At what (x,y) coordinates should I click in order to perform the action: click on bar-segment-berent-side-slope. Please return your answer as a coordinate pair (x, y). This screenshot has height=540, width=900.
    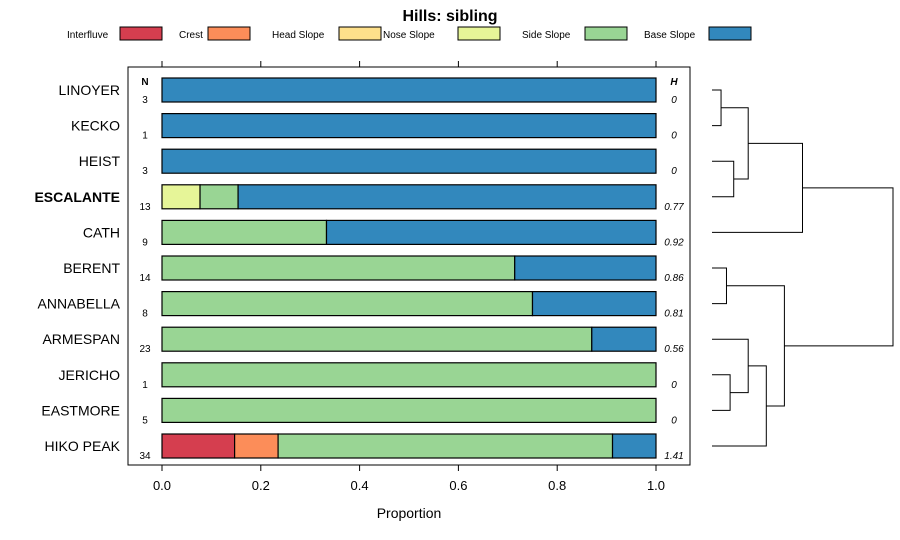
    Looking at the image, I should click on (338, 268).